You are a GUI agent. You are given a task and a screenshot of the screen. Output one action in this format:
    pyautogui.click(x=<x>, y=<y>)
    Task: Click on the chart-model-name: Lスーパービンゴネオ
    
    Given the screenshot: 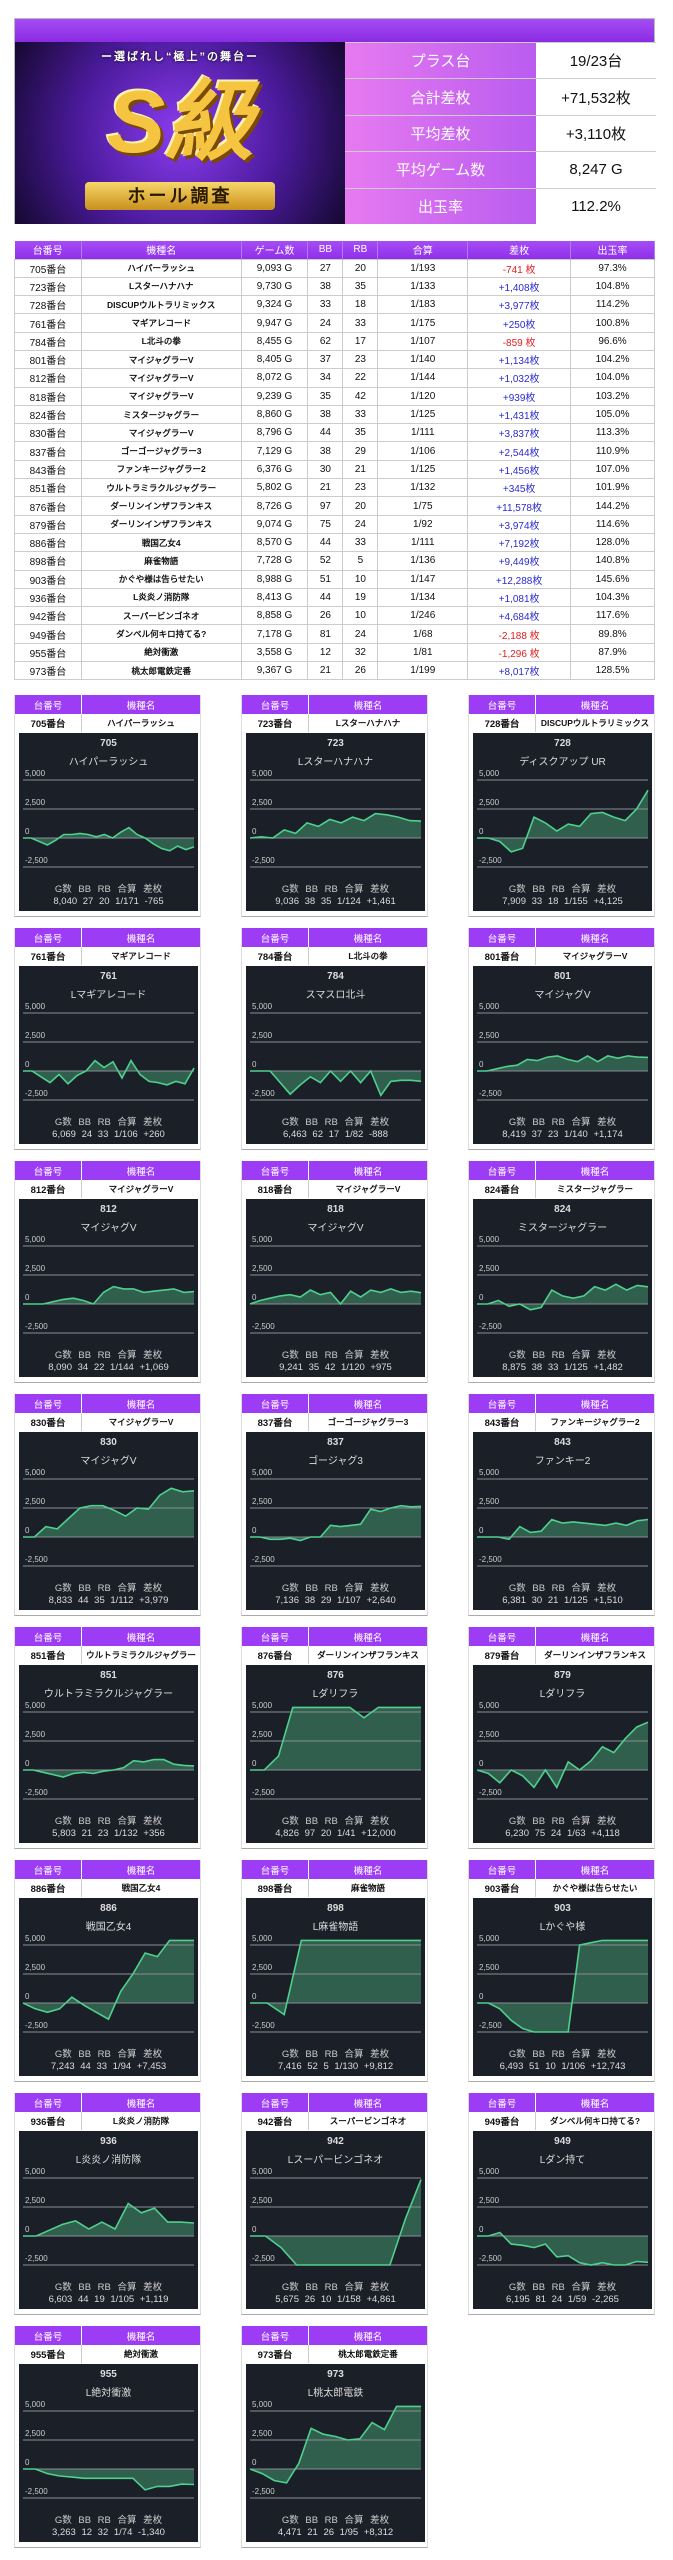 What is the action you would take?
    pyautogui.click(x=335, y=2160)
    